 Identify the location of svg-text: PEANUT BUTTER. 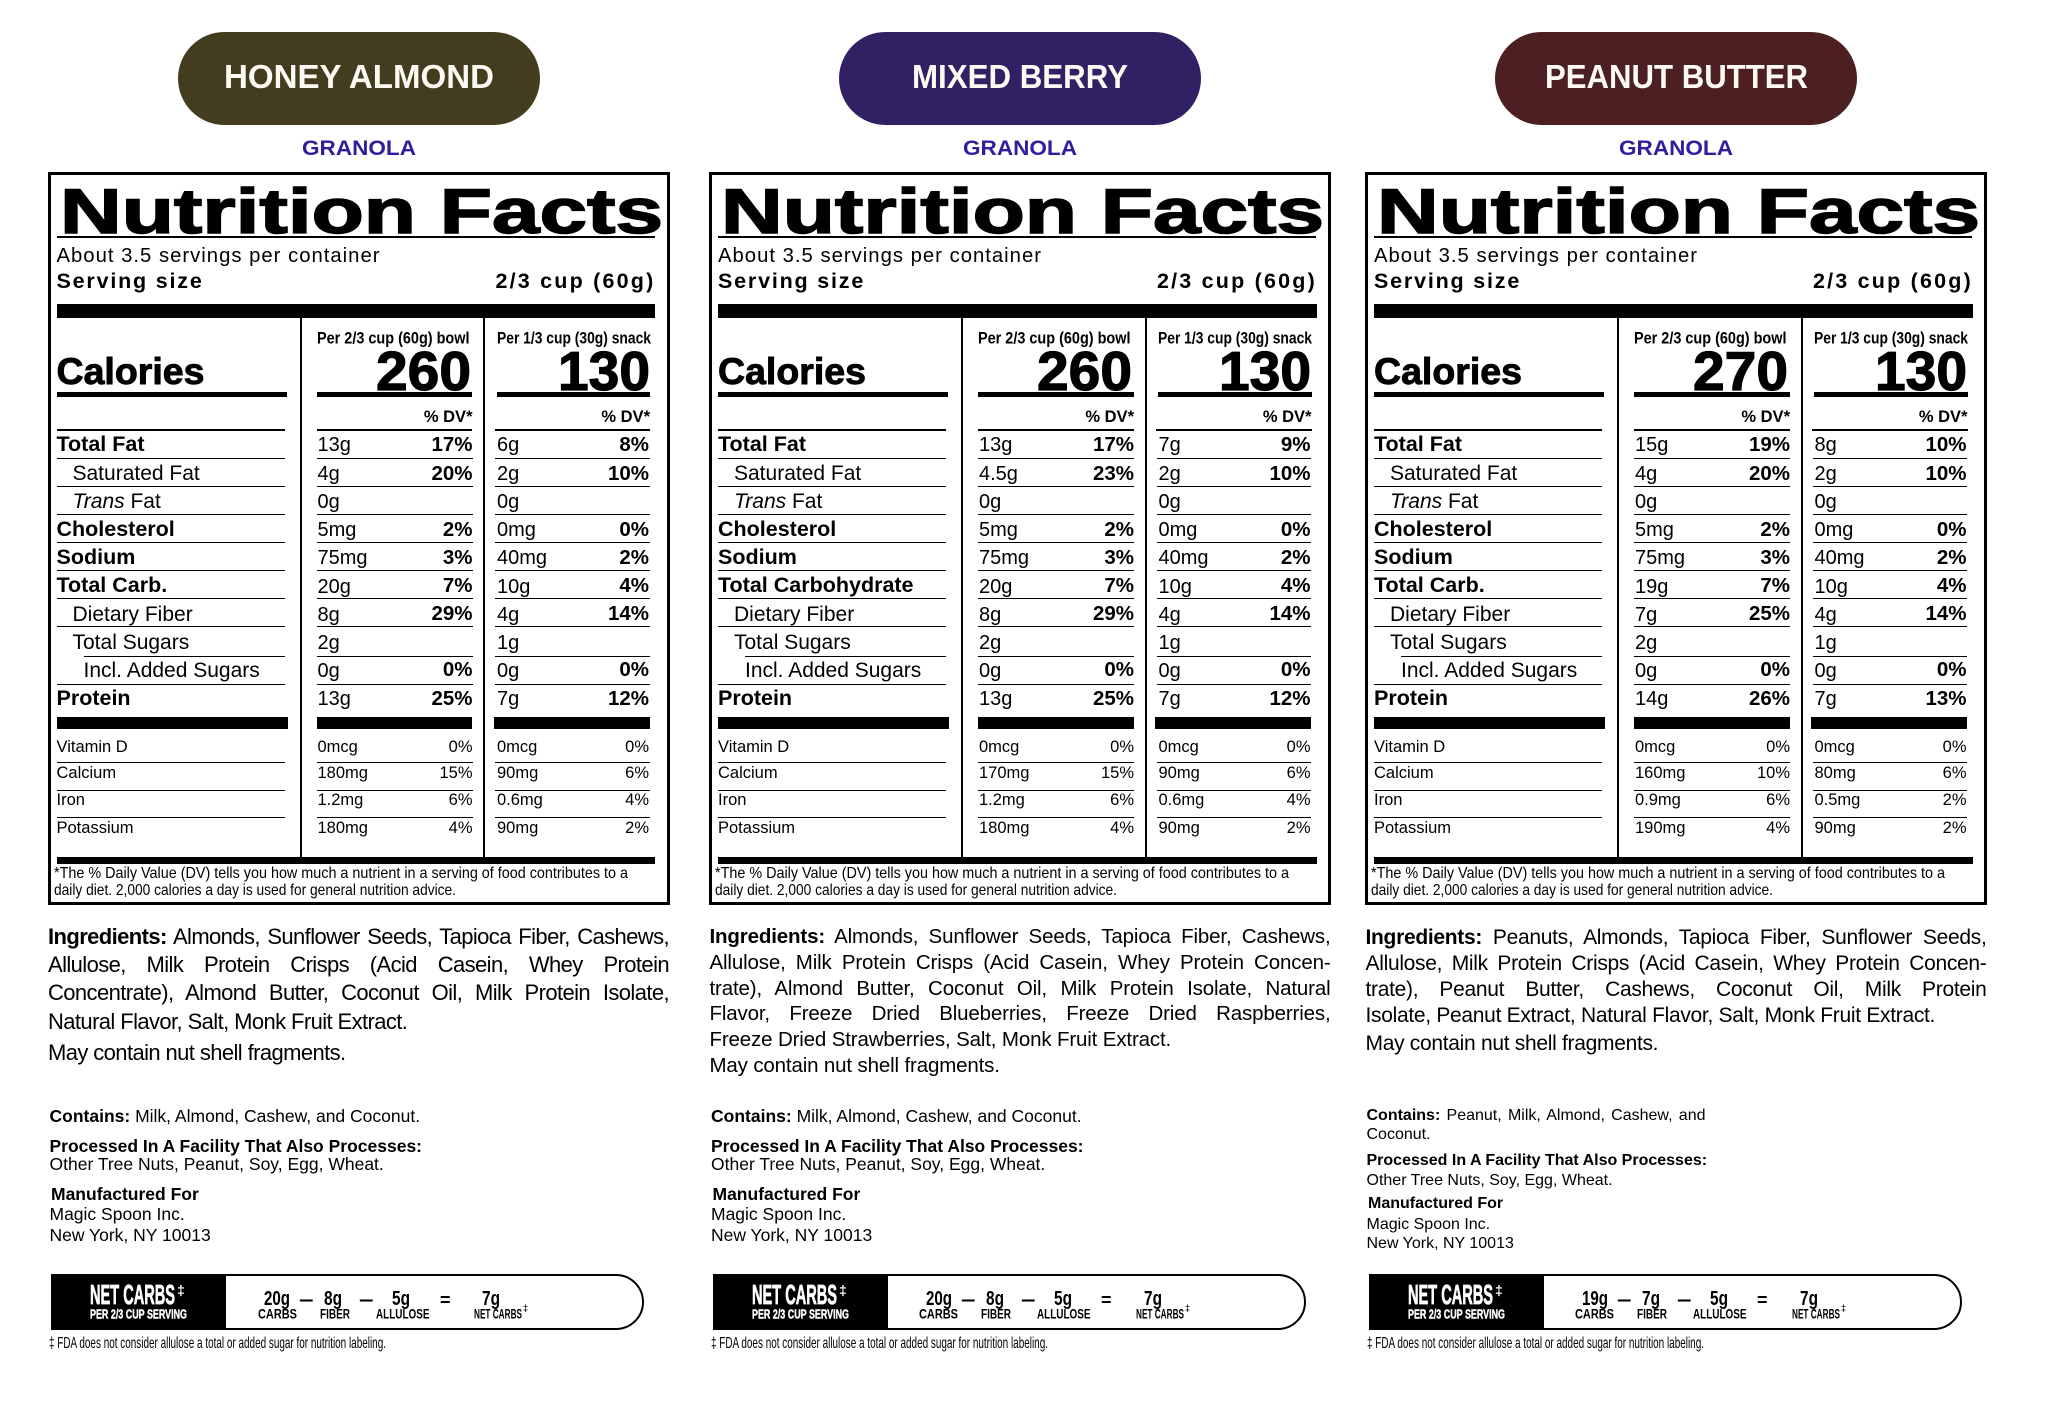
(1676, 76).